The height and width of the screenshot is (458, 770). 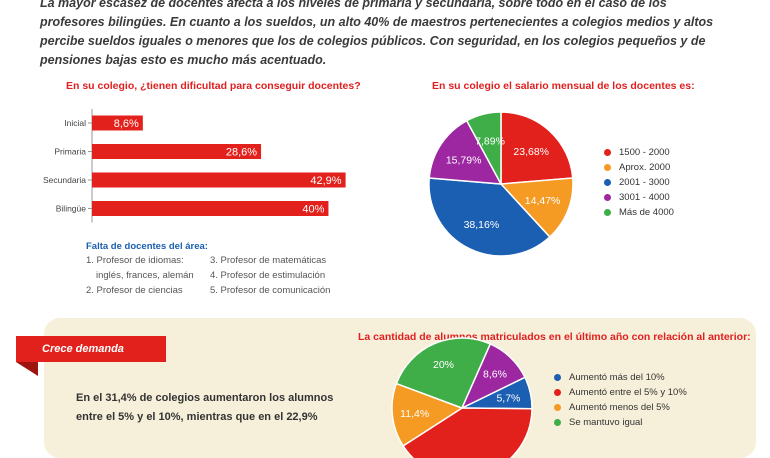 I want to click on legend-item: Más de 4000, so click(x=639, y=212).